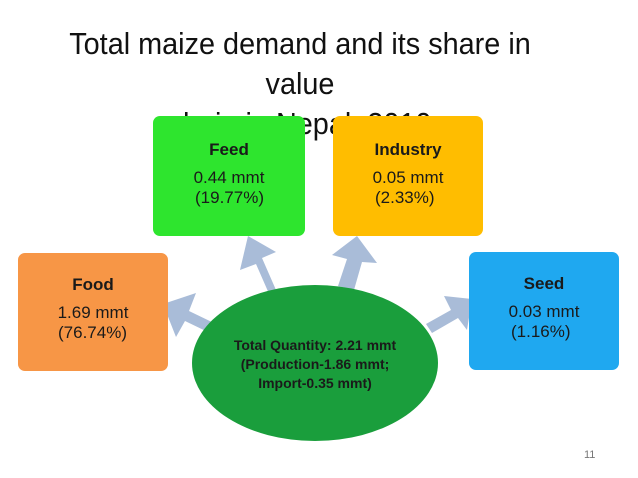 Image resolution: width=638 pixels, height=478 pixels. I want to click on feed-share: (19.77%), so click(229, 197).